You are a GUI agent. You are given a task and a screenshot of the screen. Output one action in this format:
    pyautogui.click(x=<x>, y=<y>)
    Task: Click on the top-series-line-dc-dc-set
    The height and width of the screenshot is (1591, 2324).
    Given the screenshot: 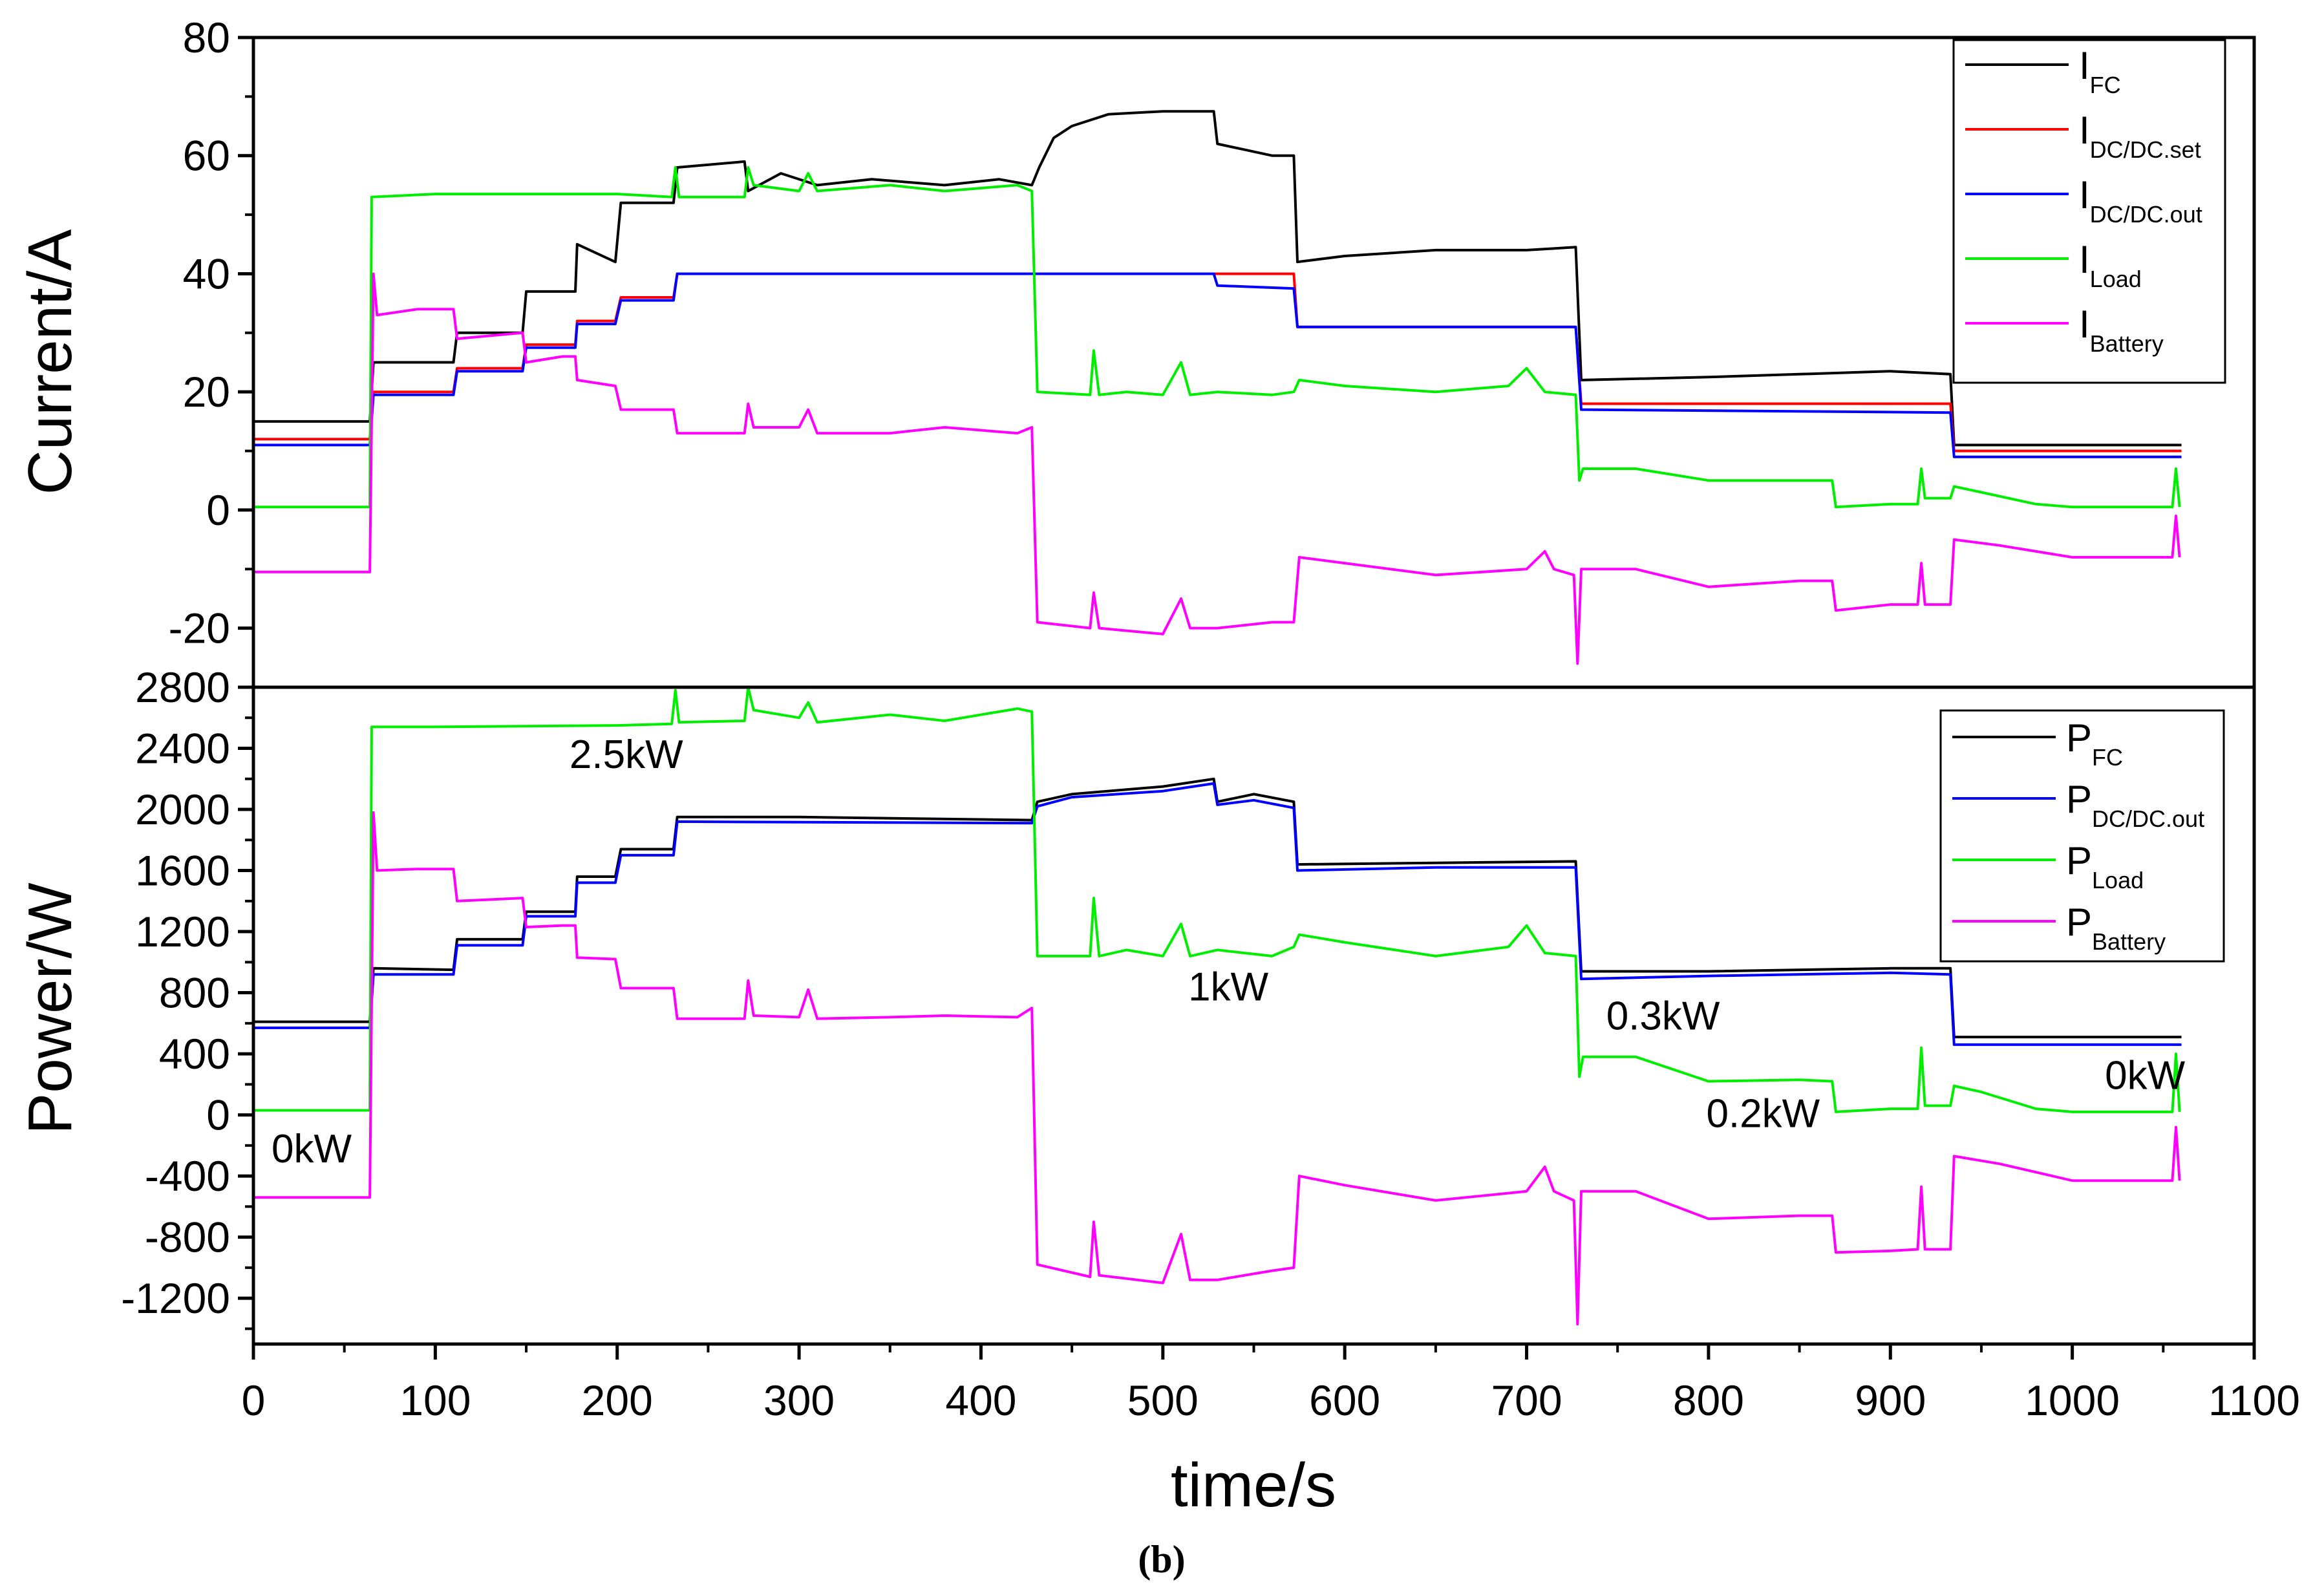 What is the action you would take?
    pyautogui.click(x=1217, y=362)
    